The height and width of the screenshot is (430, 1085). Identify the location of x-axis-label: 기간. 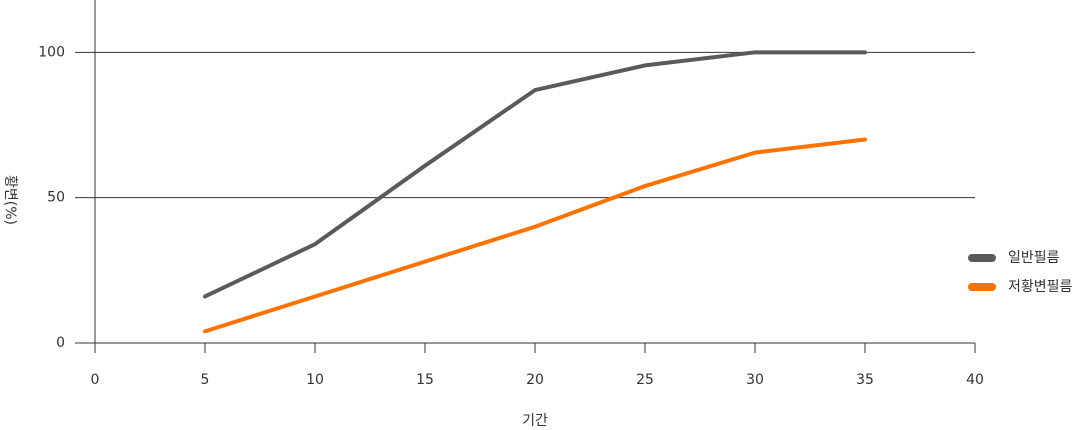
(535, 421).